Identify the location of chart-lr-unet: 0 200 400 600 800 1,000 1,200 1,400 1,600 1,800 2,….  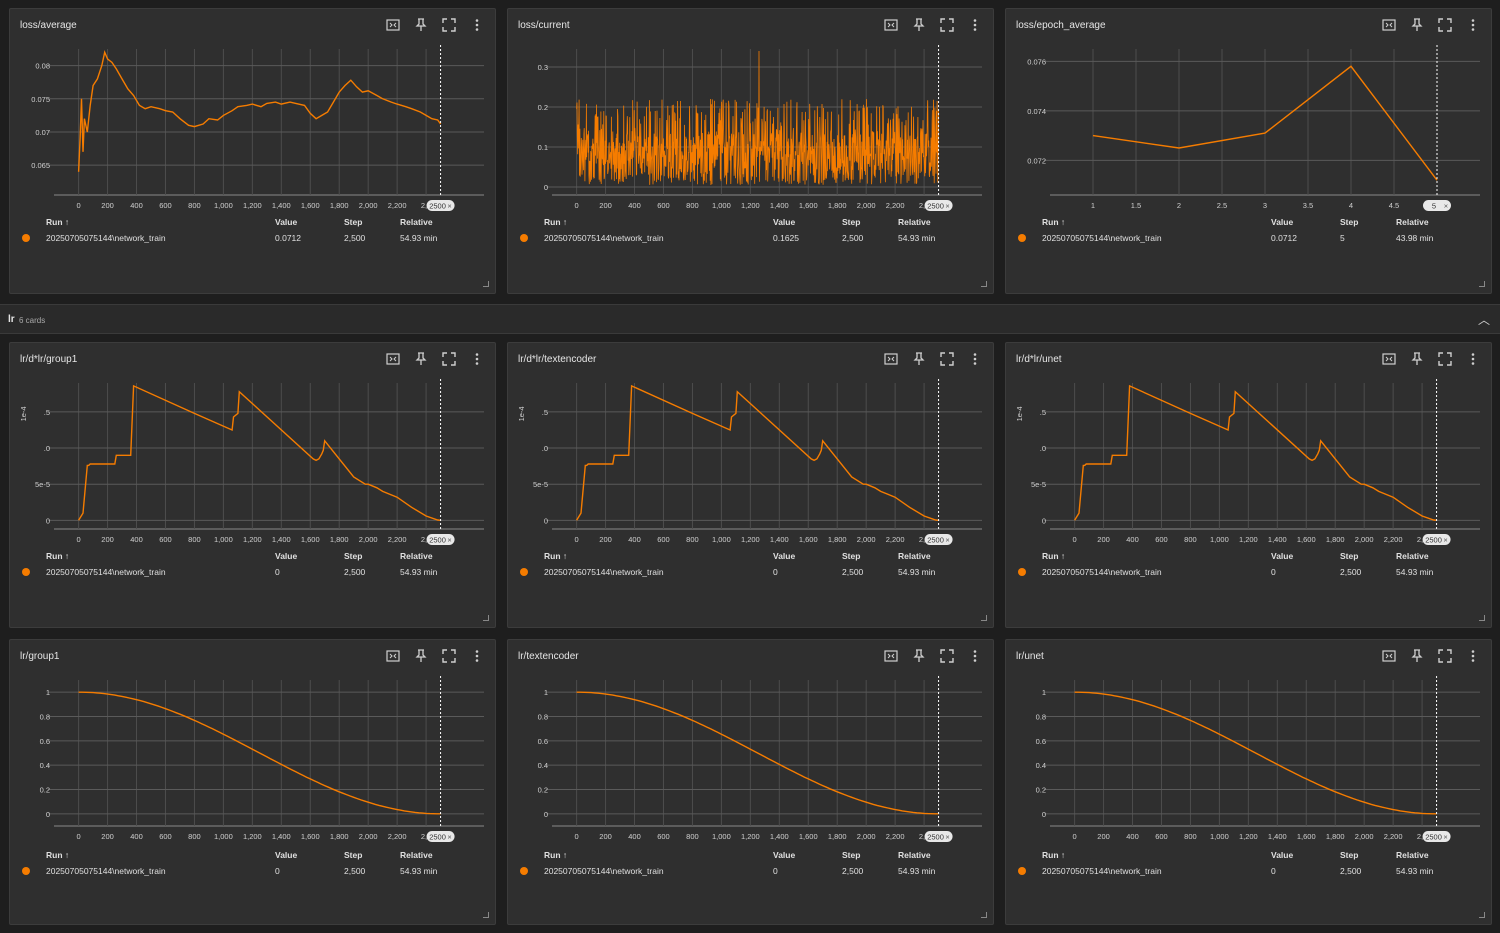
(1249, 760).